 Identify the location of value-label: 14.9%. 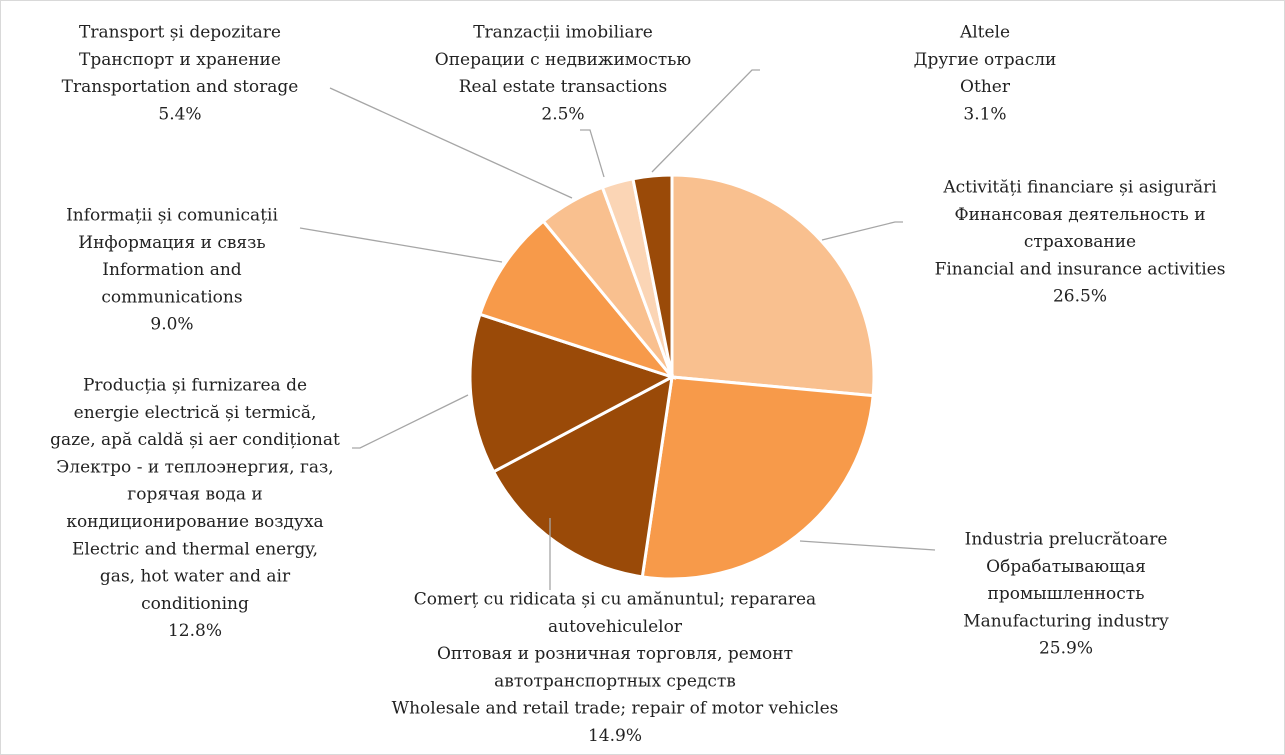
(615, 736).